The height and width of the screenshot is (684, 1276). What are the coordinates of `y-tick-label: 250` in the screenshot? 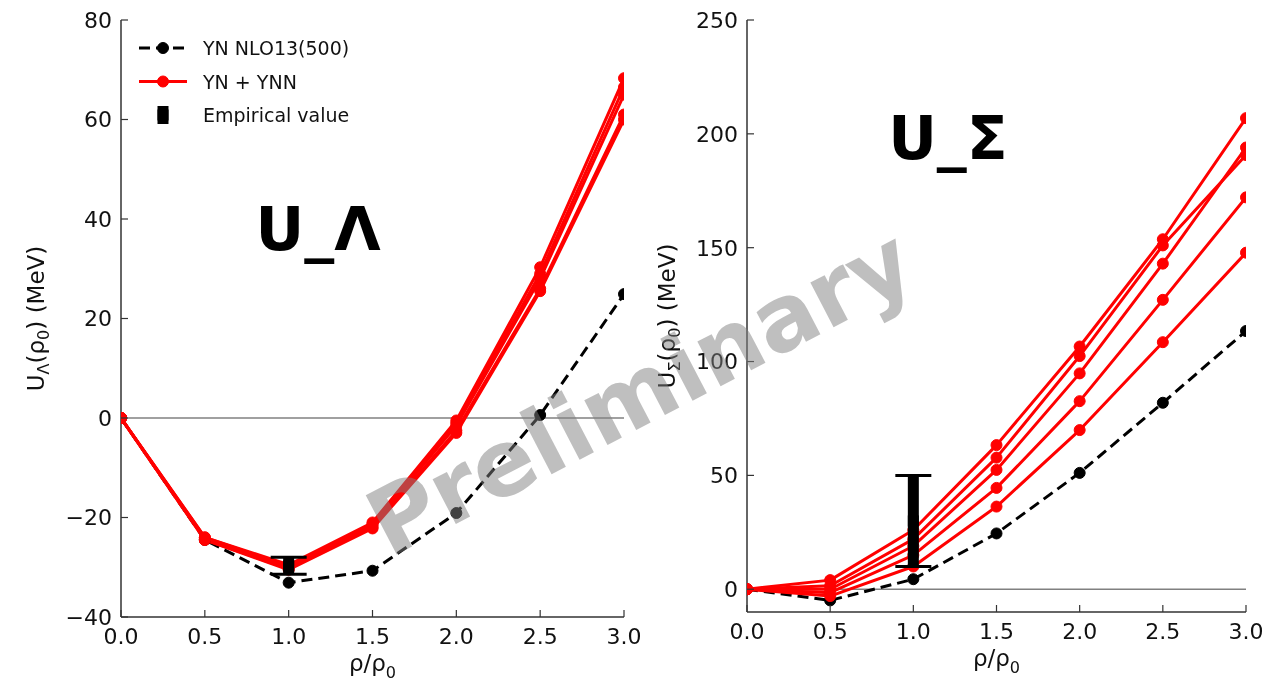 It's located at (717, 20).